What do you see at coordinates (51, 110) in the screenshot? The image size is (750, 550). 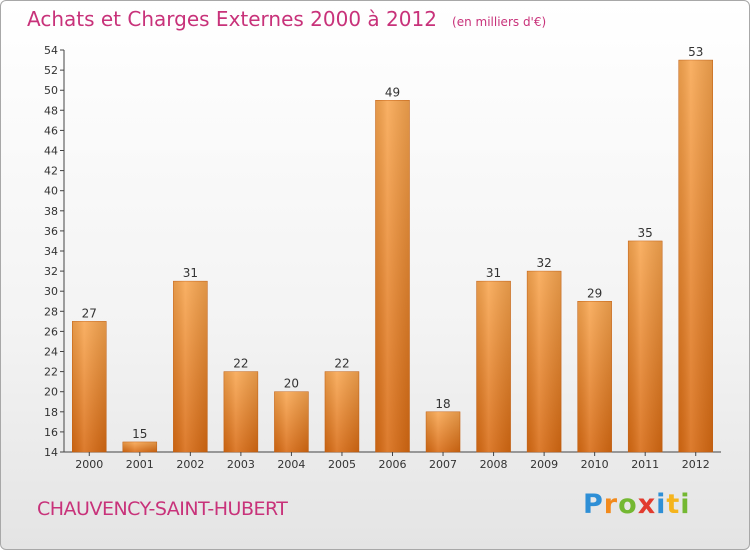 I see `y-tick-label: 48` at bounding box center [51, 110].